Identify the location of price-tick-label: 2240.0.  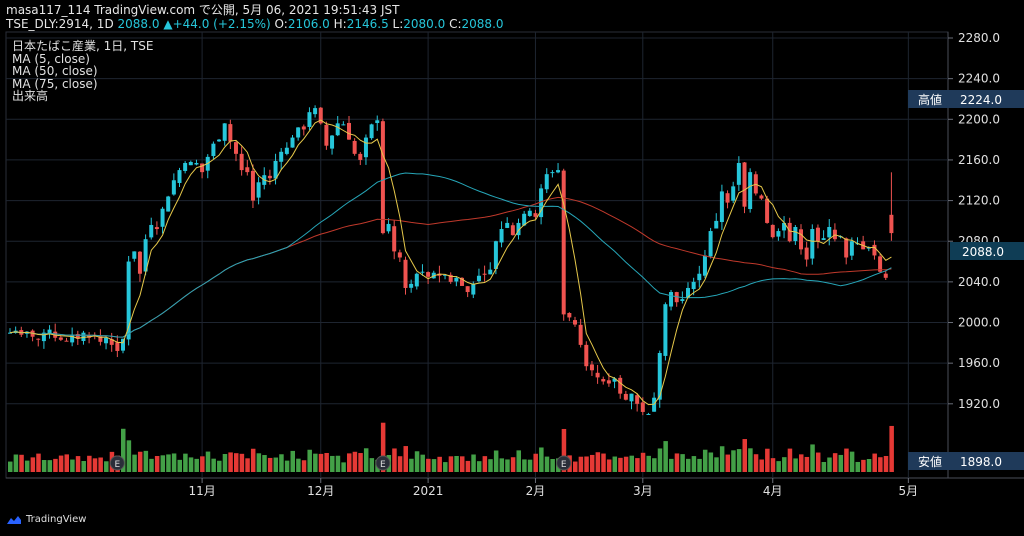
(979, 79).